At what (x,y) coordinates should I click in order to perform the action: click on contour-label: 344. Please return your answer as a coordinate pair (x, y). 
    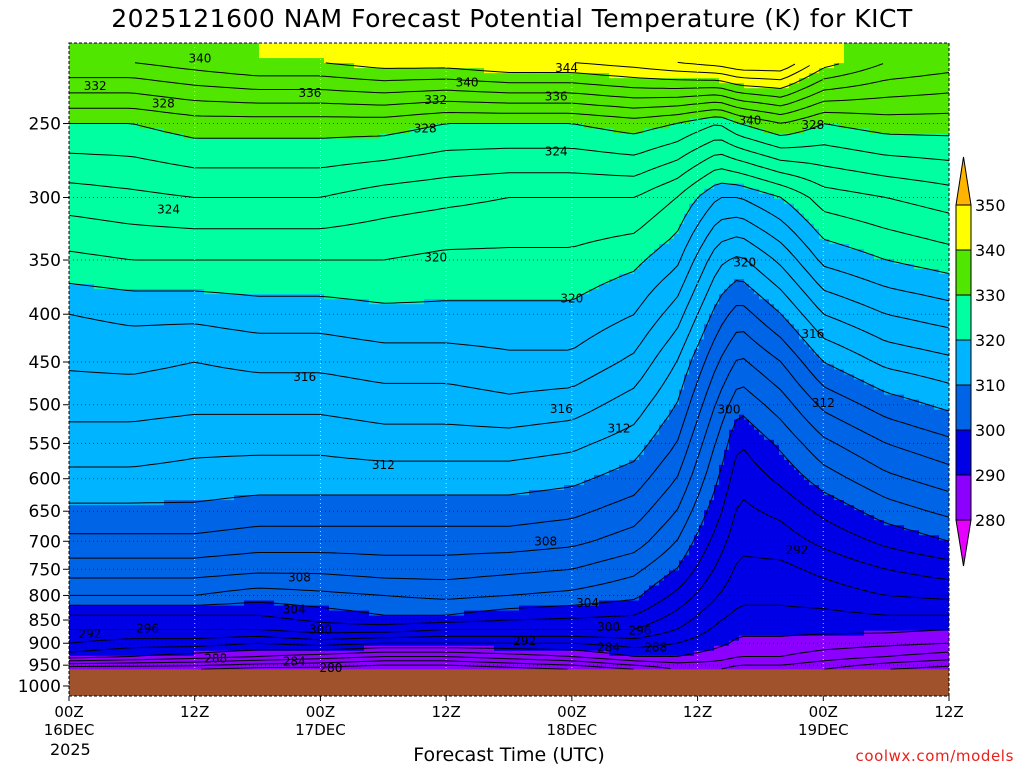
    Looking at the image, I should click on (566, 68).